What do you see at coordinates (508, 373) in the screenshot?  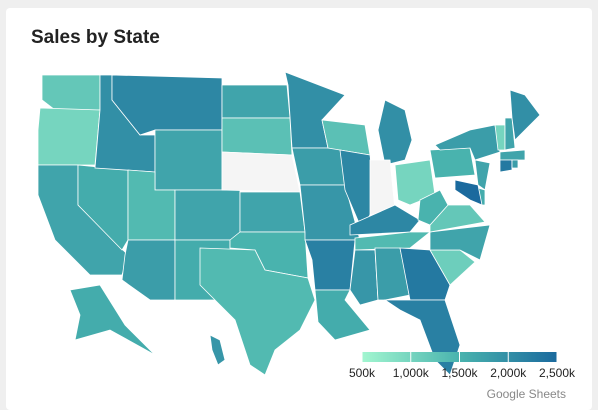 I see `legend-tick-label: 2,000k` at bounding box center [508, 373].